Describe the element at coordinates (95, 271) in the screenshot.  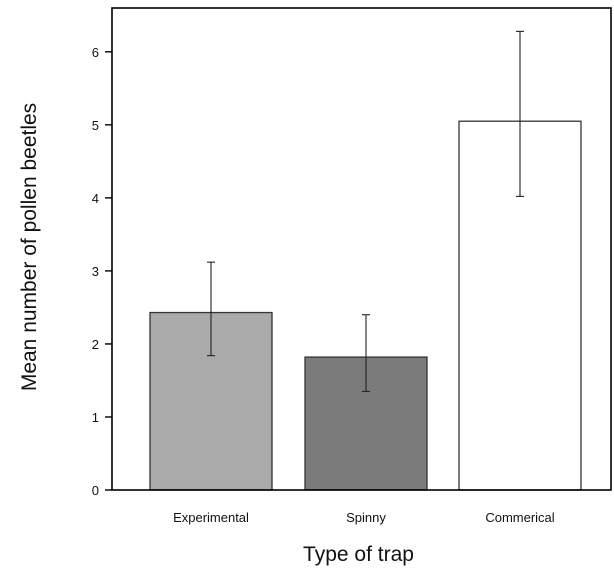
I see `y-tick-label: 3` at that location.